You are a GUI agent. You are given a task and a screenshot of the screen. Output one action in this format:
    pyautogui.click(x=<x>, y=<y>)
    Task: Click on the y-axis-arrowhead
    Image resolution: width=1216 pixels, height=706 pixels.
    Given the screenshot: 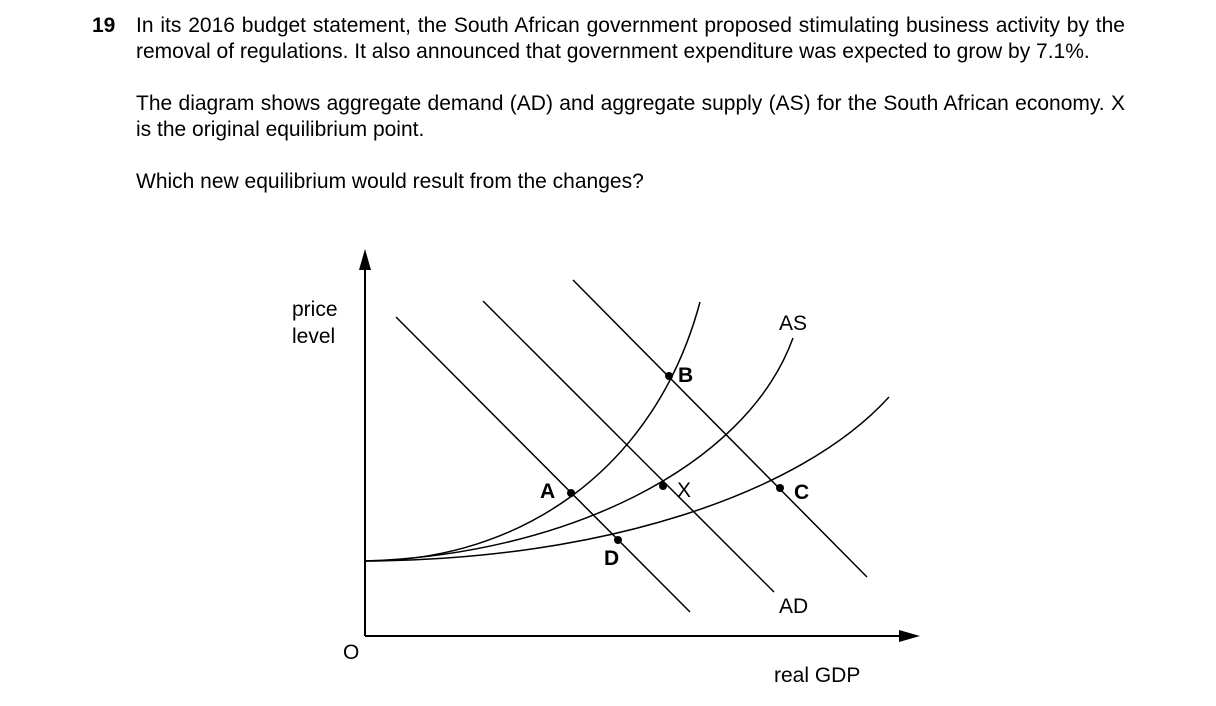 What is the action you would take?
    pyautogui.click(x=365, y=259)
    